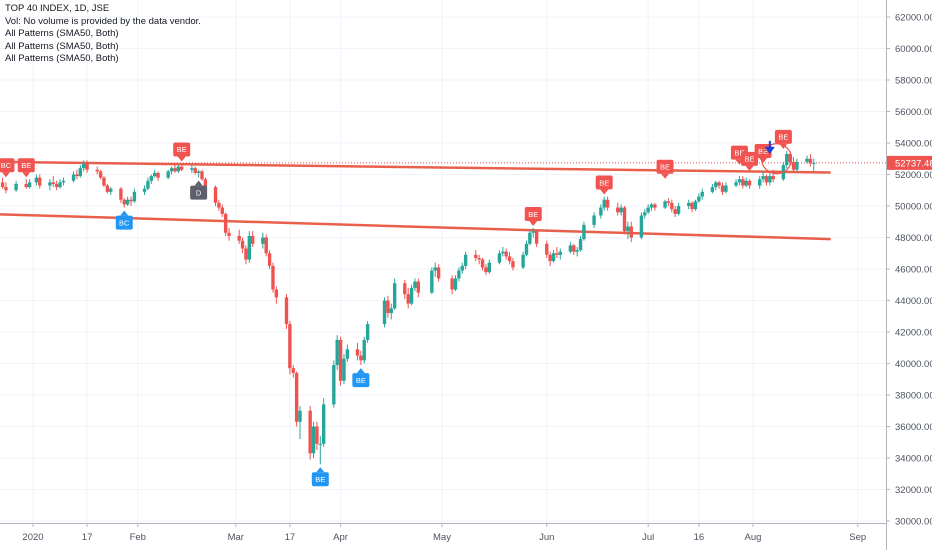 The width and height of the screenshot is (932, 550). Describe the element at coordinates (913, 238) in the screenshot. I see `y-tick-label: 48000.00` at that location.